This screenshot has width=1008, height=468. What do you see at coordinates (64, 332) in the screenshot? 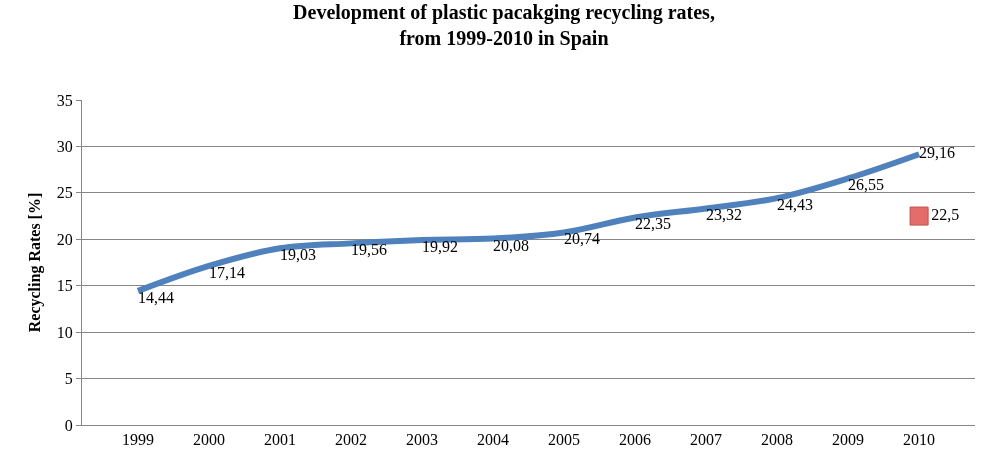
I see `y-tick-label: 10` at bounding box center [64, 332].